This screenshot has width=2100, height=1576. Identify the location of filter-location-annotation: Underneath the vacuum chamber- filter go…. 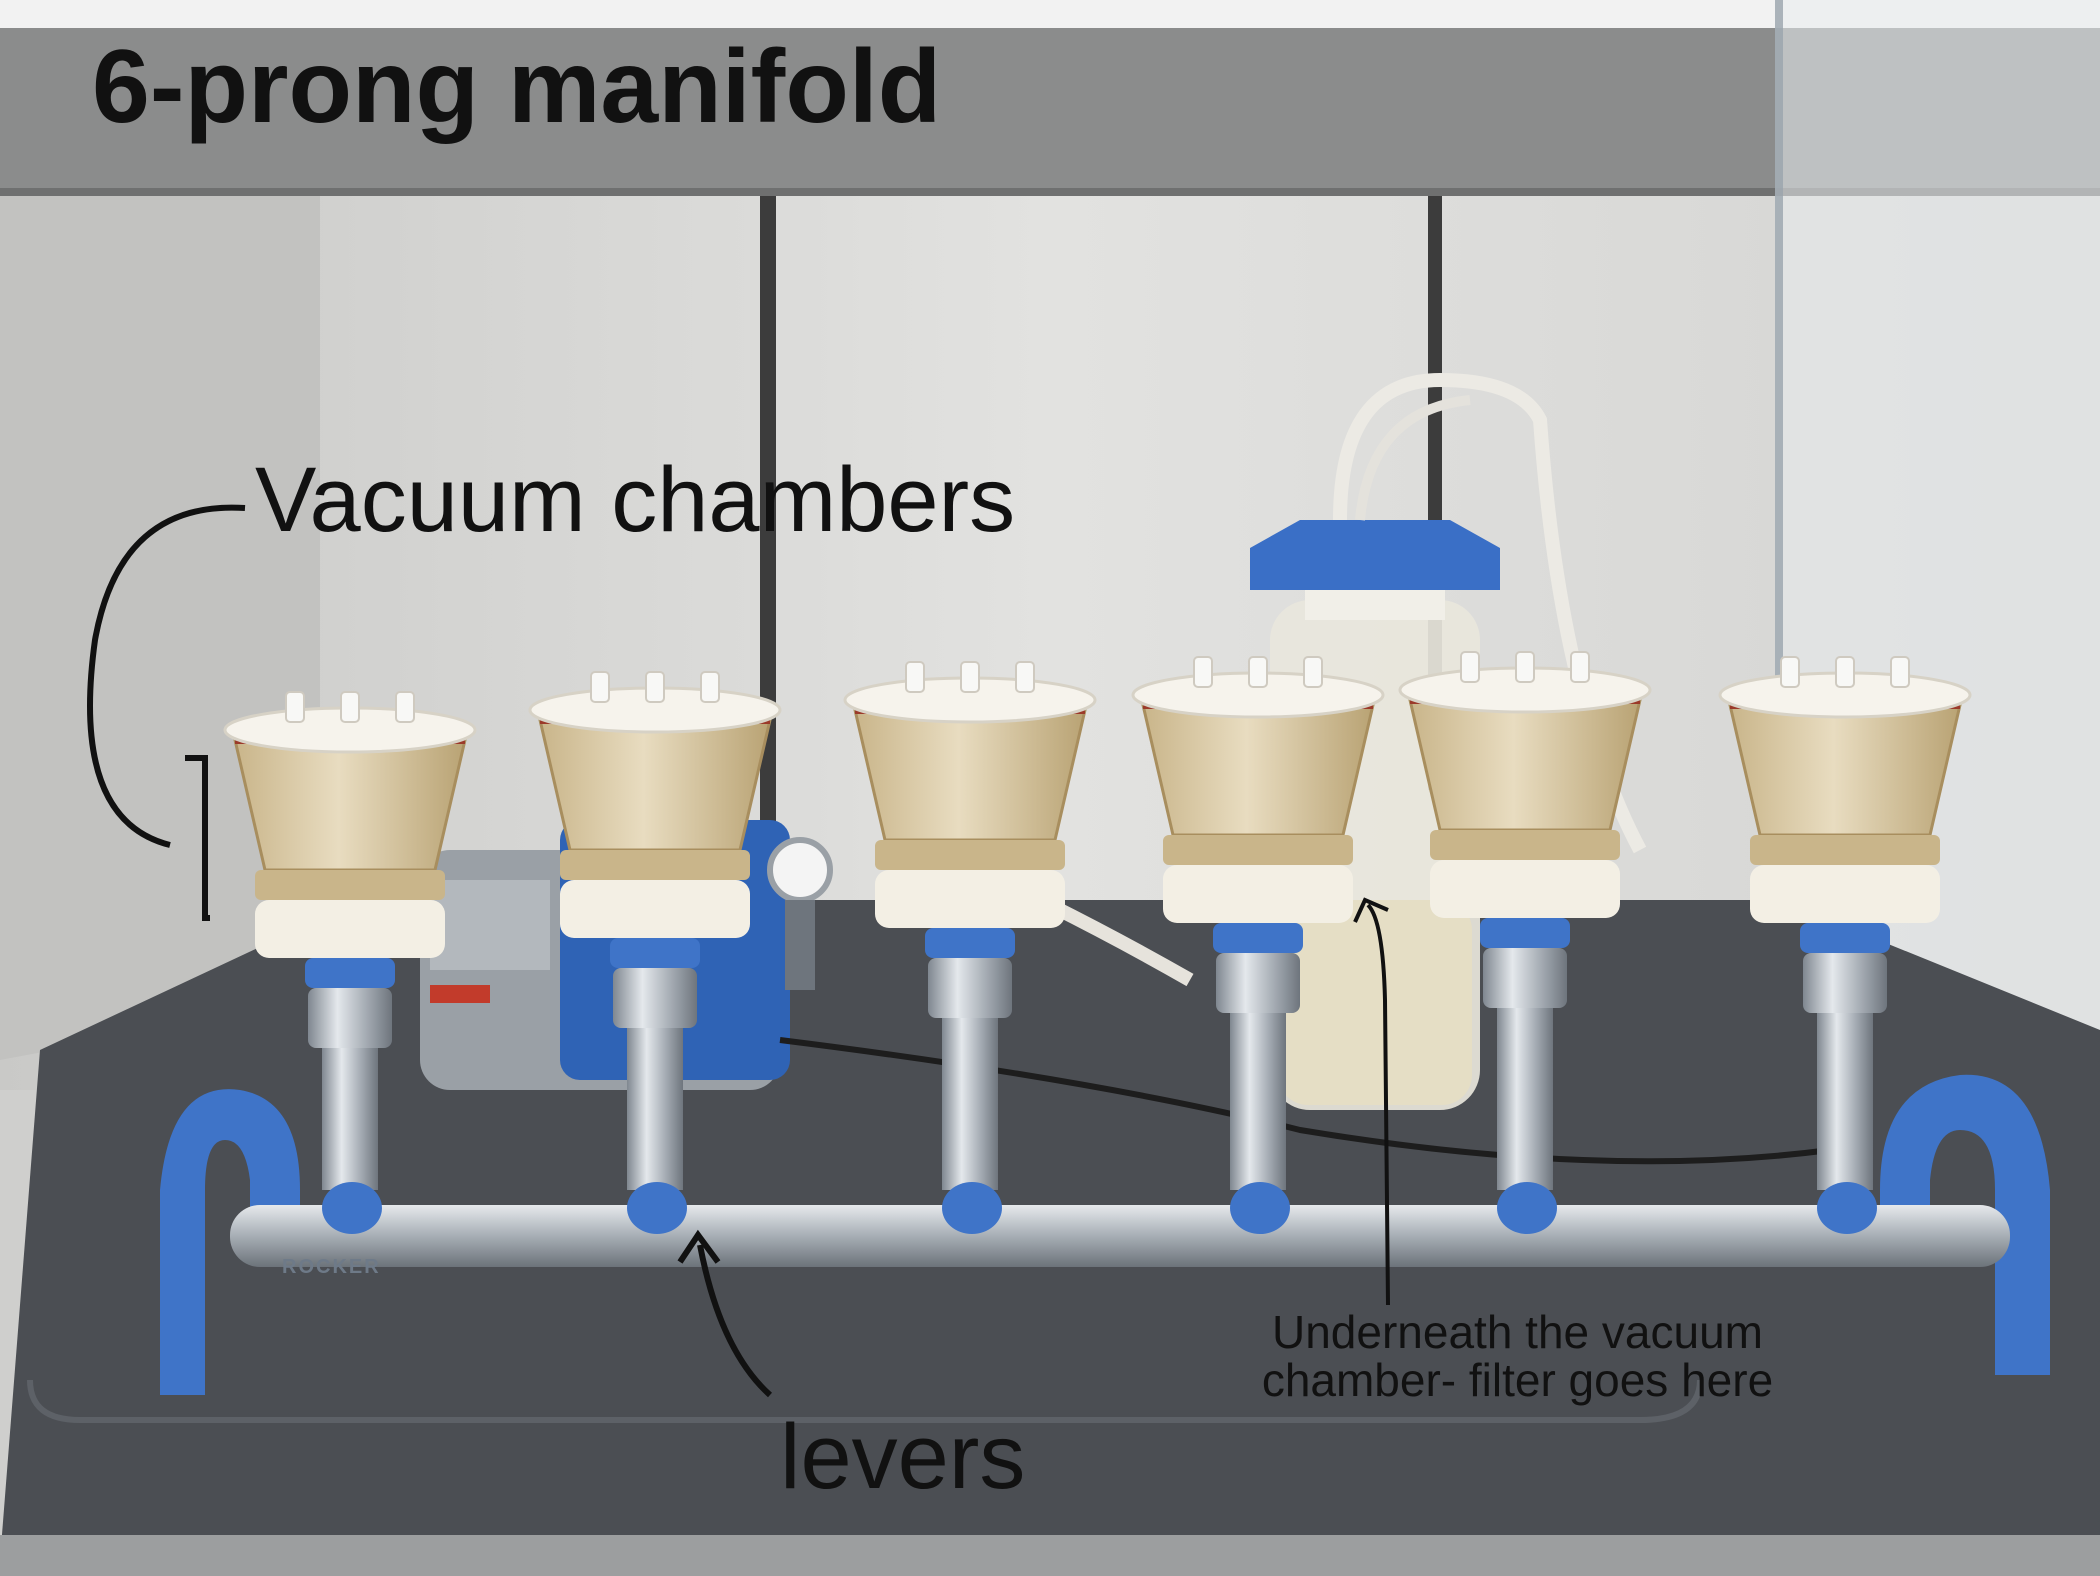
(1517, 1356).